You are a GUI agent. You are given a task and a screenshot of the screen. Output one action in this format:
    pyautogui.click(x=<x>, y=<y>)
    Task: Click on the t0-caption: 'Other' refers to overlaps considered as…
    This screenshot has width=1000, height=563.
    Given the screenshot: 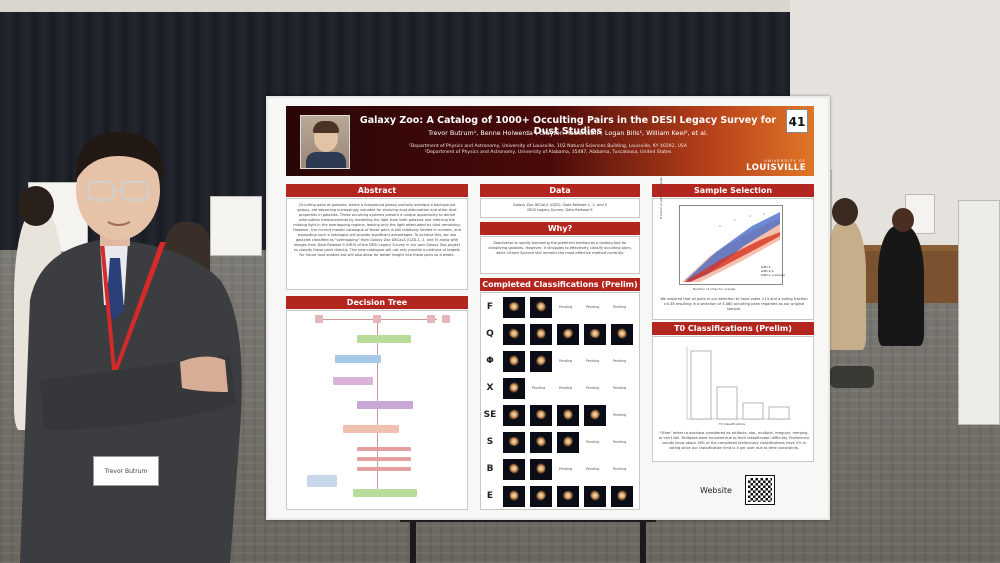 What is the action you would take?
    pyautogui.click(x=734, y=440)
    